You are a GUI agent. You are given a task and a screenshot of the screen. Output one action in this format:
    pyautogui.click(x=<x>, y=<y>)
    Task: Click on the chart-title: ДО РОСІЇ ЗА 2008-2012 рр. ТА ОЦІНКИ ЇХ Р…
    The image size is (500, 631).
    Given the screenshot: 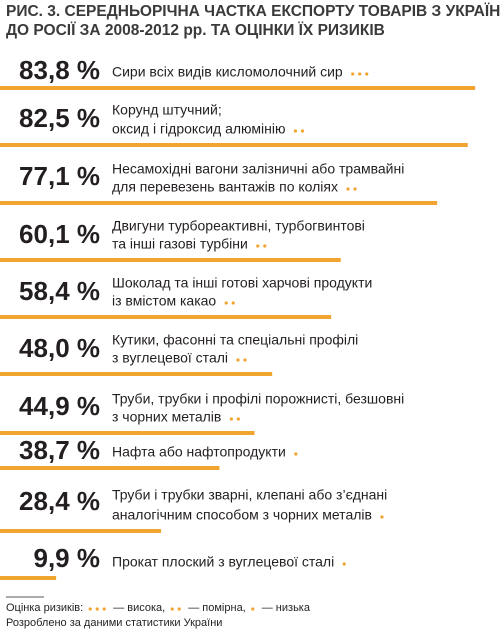 What is the action you would take?
    pyautogui.click(x=195, y=30)
    